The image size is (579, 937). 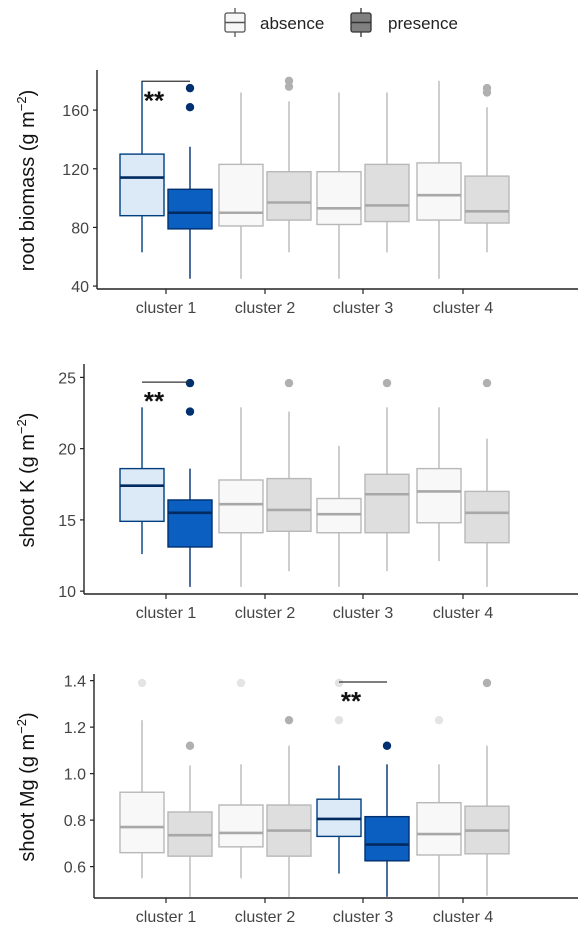 What do you see at coordinates (67, 592) in the screenshot?
I see `y-tick-label: 10` at bounding box center [67, 592].